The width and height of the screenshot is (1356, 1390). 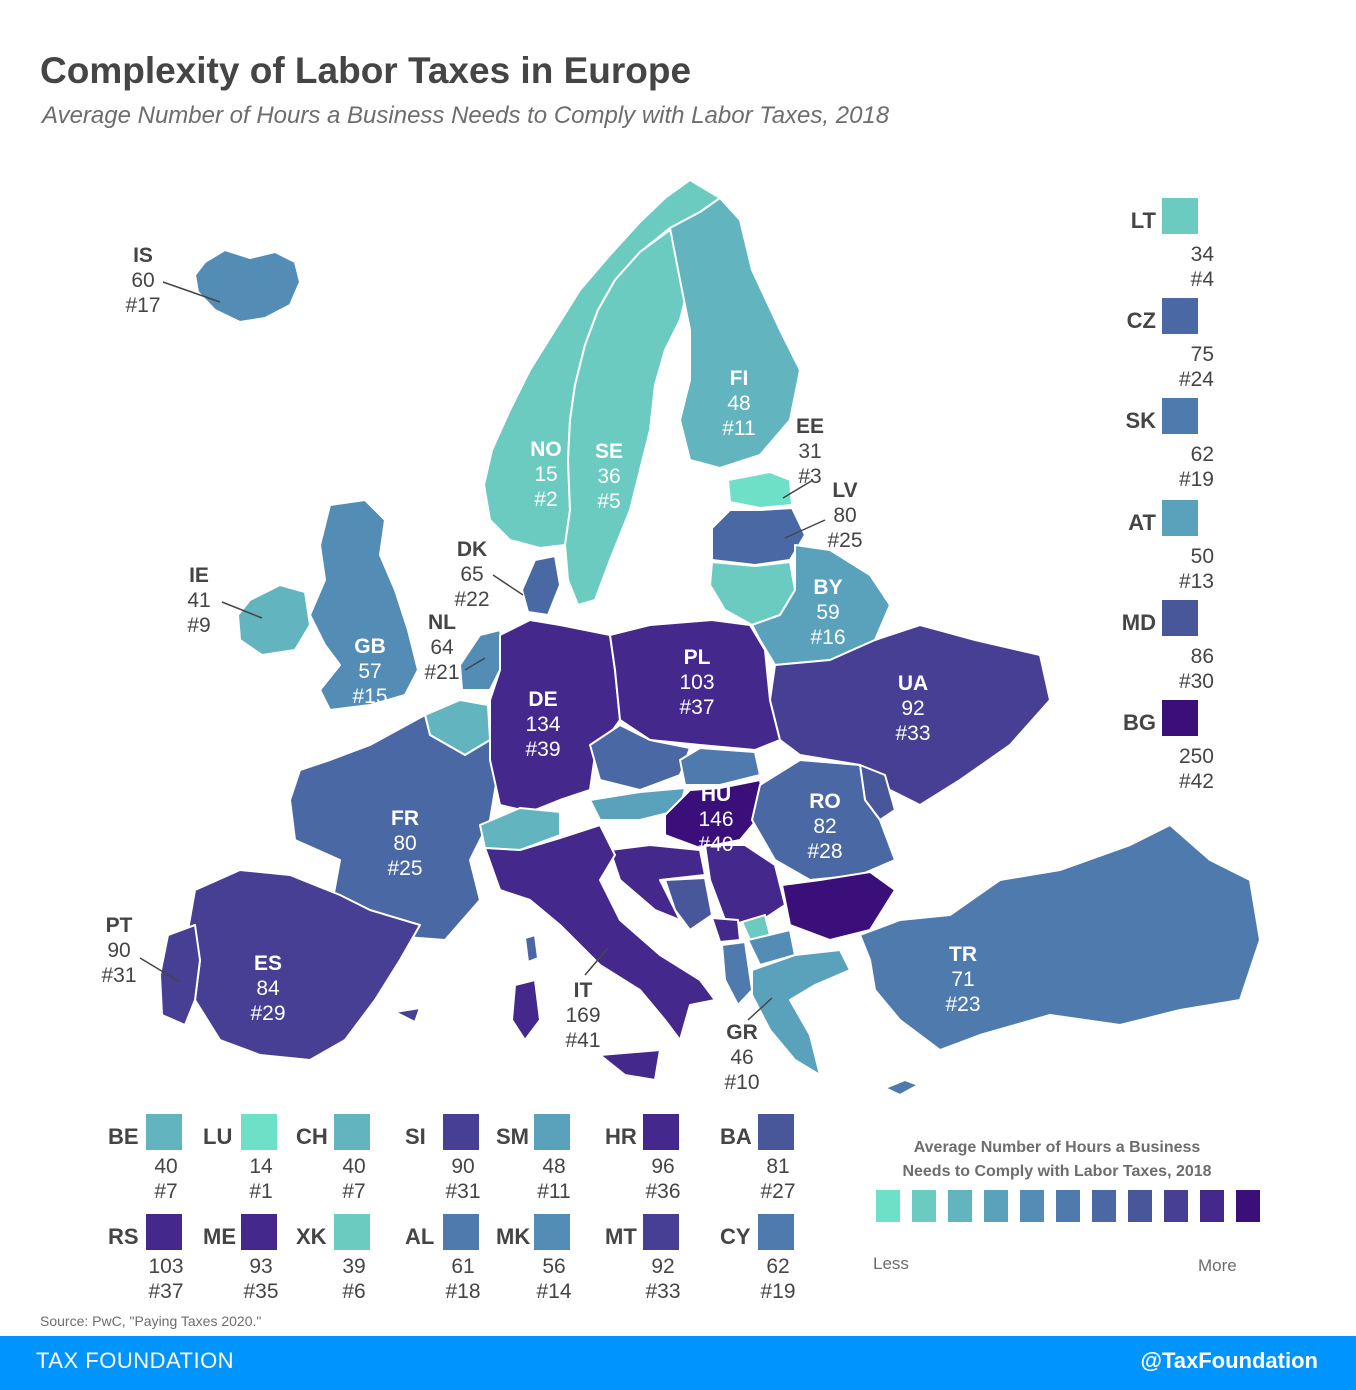 What do you see at coordinates (123, 1136) in the screenshot?
I see `legend-country-code: BE` at bounding box center [123, 1136].